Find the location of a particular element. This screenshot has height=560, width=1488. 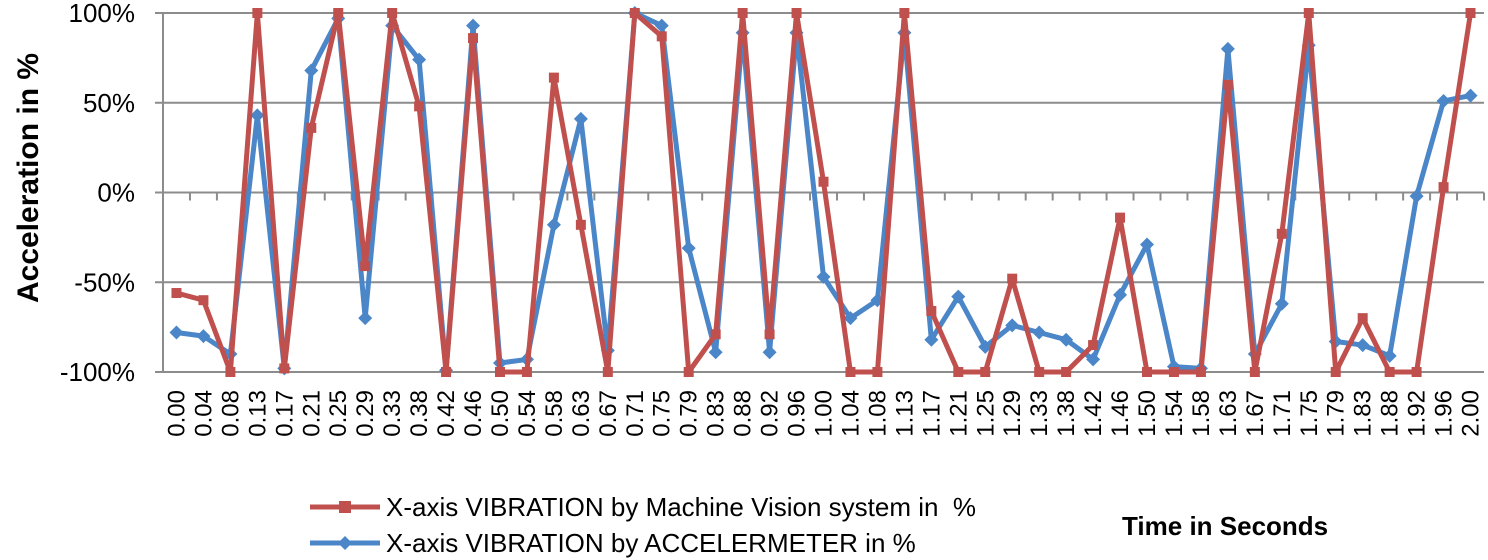

x-axis-title: Time in Seconds is located at coordinates (1225, 526).